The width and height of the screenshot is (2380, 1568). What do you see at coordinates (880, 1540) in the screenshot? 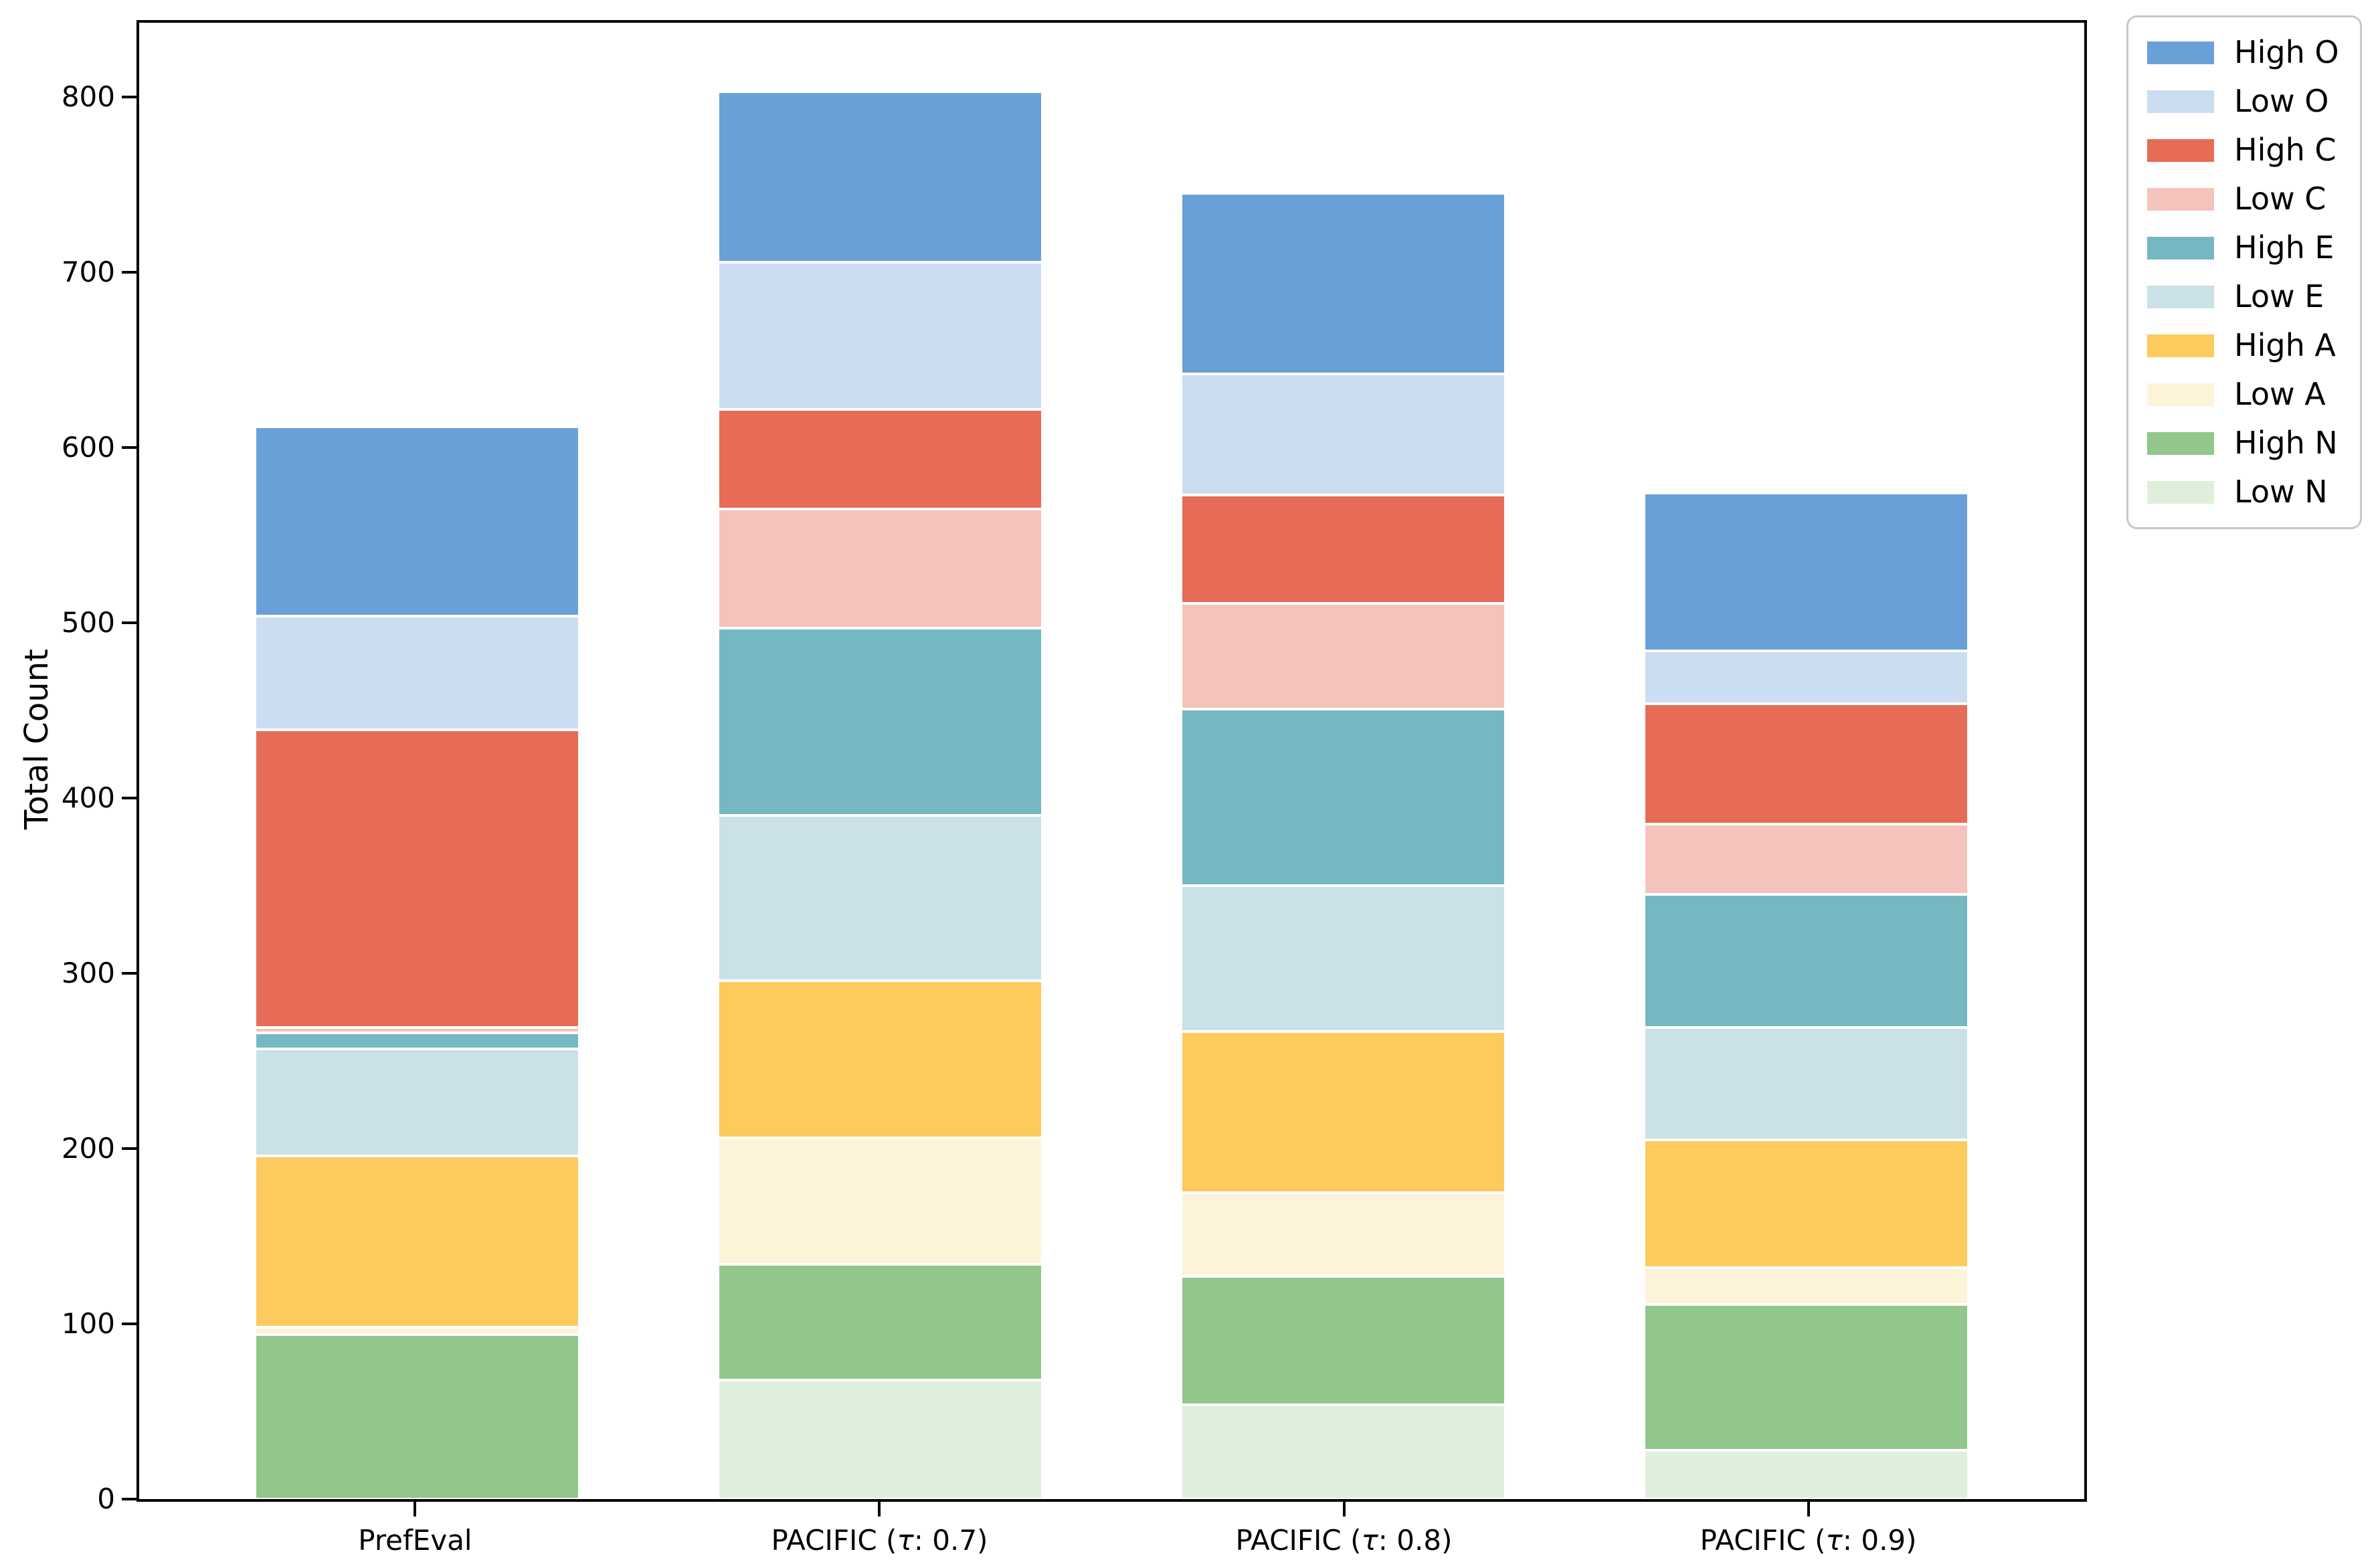
I see `x-tick-label: PACIFIC (τ: 0.7)` at bounding box center [880, 1540].